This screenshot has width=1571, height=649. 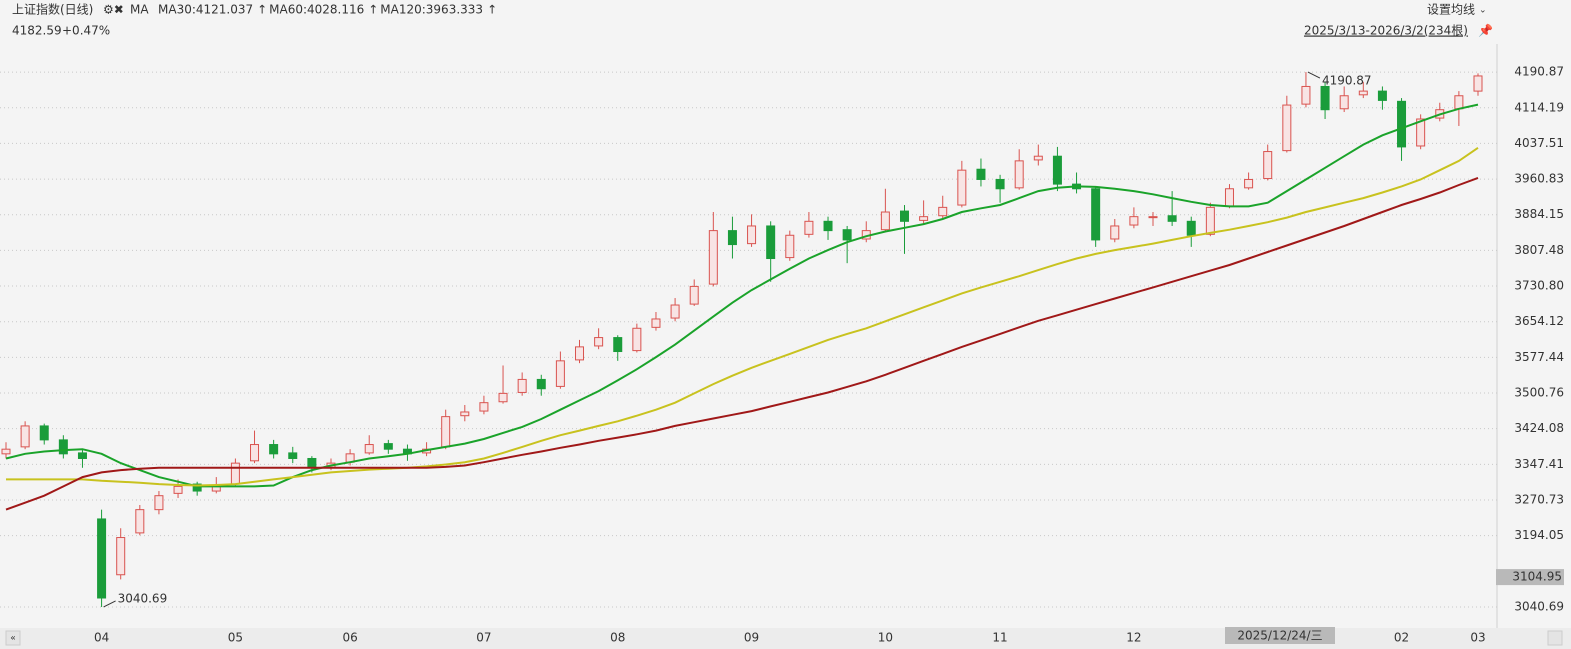 What do you see at coordinates (1539, 321) in the screenshot?
I see `y-tick-label: 3654.12` at bounding box center [1539, 321].